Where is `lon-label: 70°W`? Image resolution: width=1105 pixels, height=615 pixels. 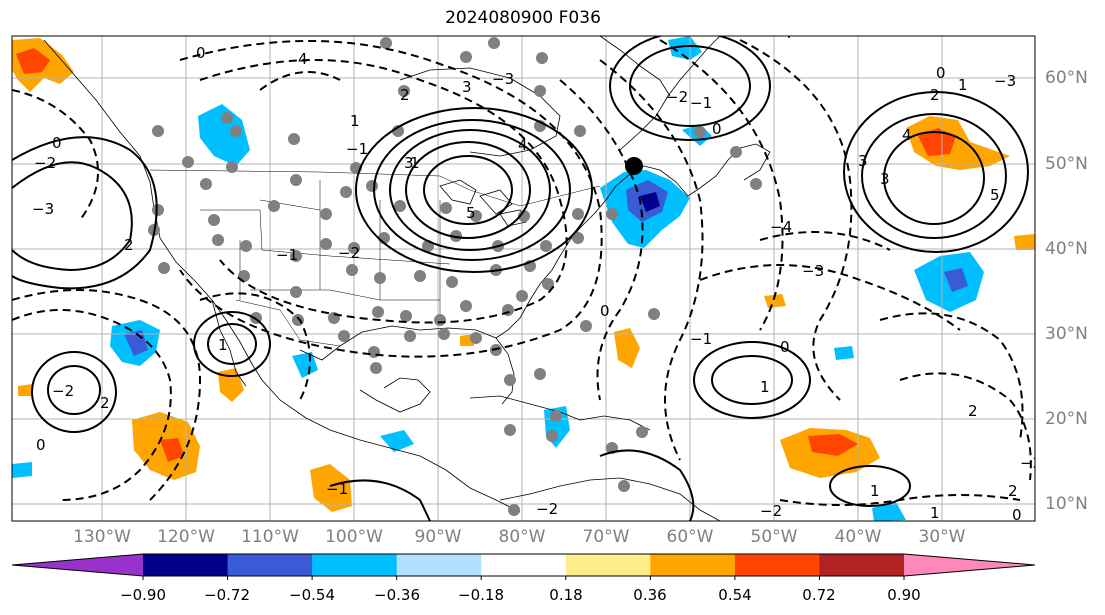
lon-label: 70°W is located at coordinates (606, 537).